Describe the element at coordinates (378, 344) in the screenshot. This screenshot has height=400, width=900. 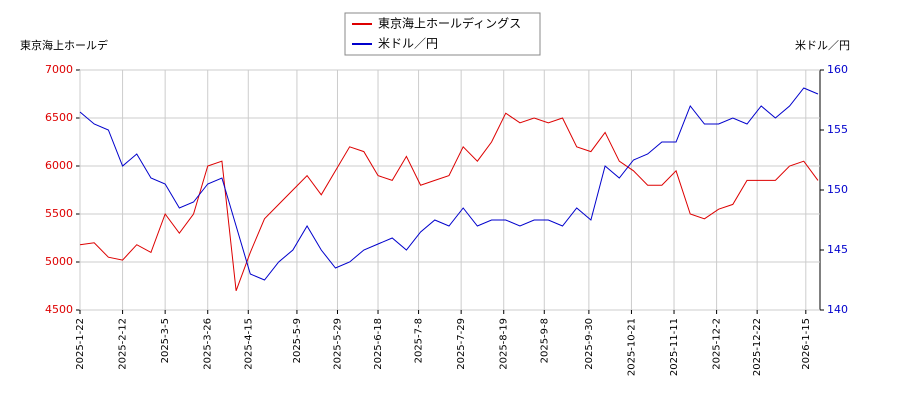
I see `x-tick-label: 2025-6-18` at that location.